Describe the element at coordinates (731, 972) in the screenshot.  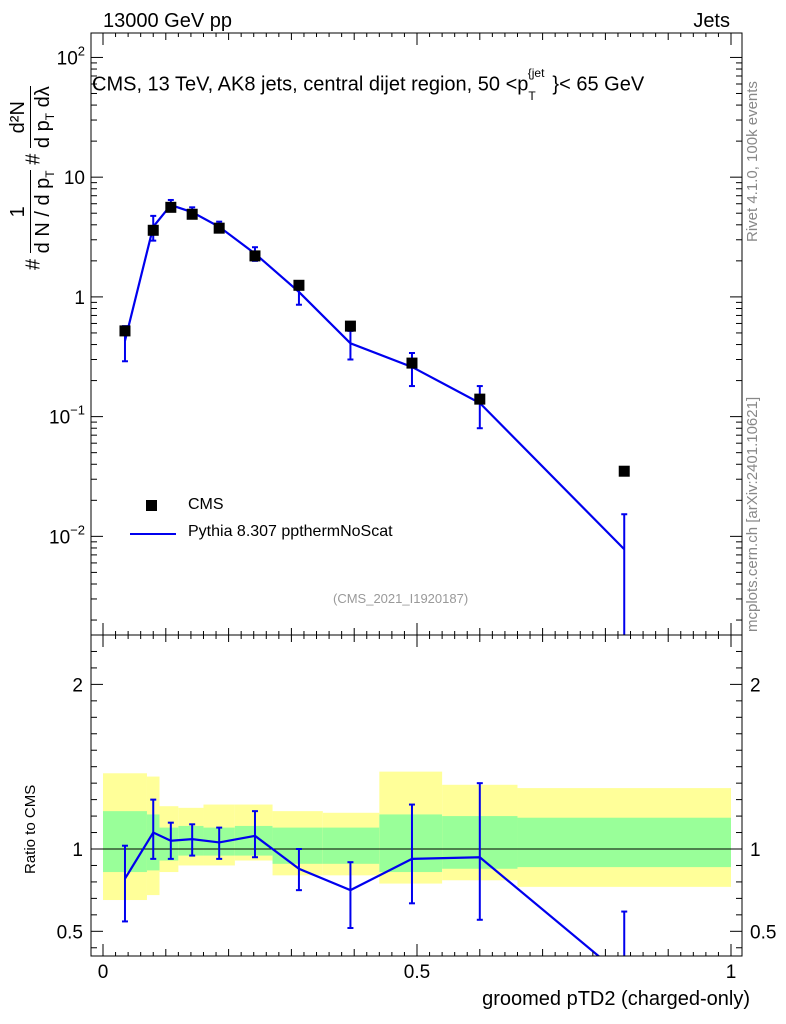
I see `x-tick-label: 1` at that location.